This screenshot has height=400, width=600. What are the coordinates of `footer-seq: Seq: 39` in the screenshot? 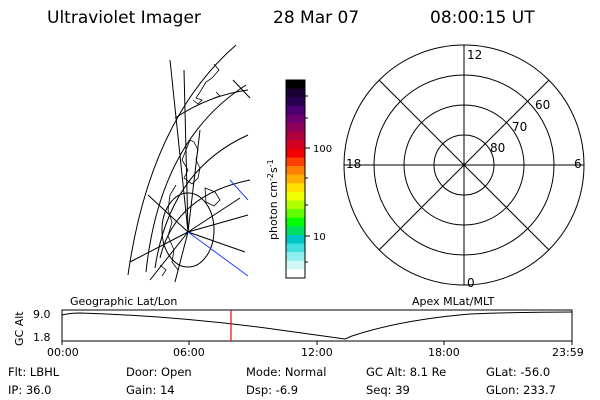 It's located at (388, 390).